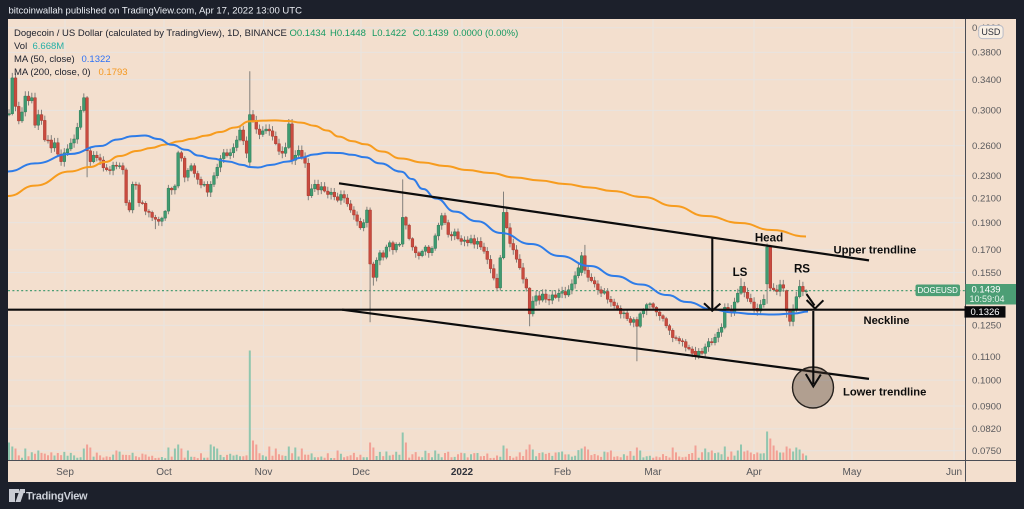 This screenshot has height=509, width=1024. Describe the element at coordinates (986, 250) in the screenshot. I see `svg-text: 0.1700` at that location.